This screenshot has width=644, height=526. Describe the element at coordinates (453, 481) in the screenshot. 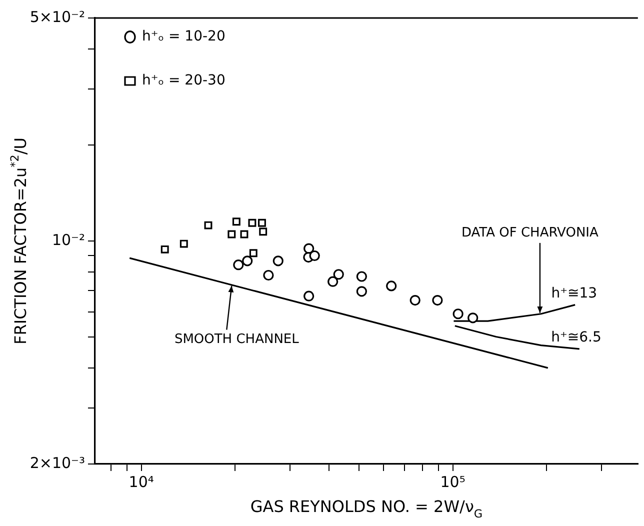

I see `x-tick-label: 10⁵` at that location.